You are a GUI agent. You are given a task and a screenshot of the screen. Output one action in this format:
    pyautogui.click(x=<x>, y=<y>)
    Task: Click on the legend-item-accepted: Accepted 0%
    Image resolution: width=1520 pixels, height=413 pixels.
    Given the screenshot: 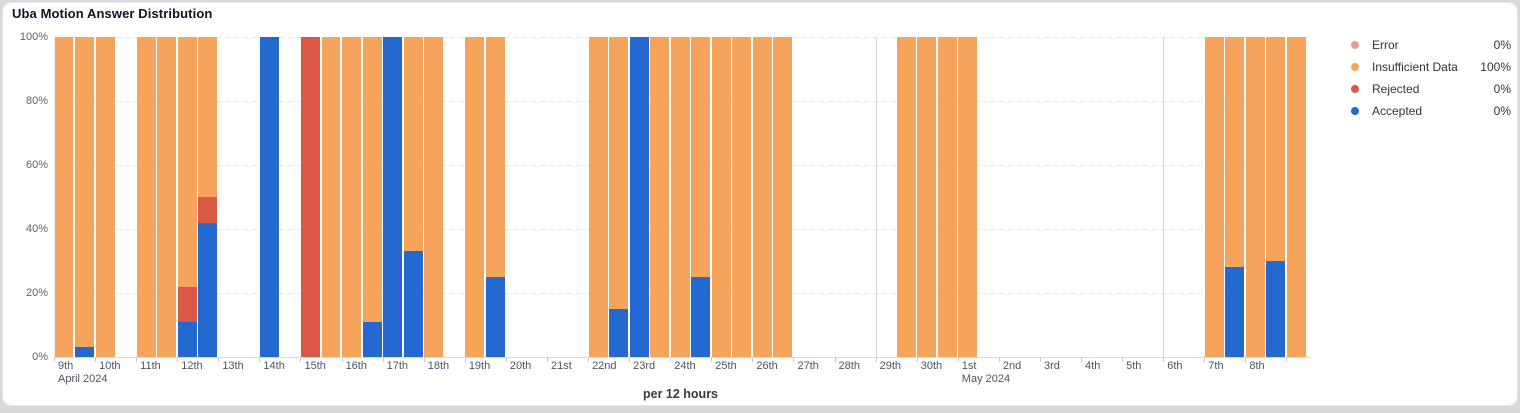 What is the action you would take?
    pyautogui.click(x=1431, y=111)
    